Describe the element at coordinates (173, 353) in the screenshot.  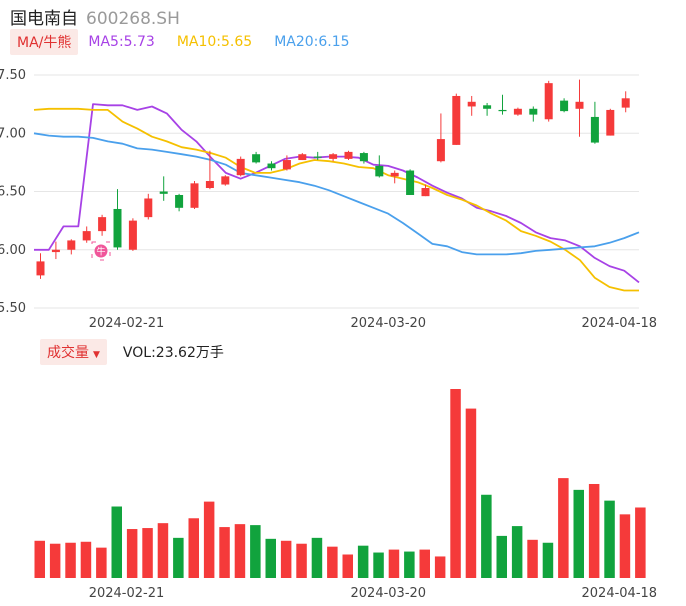
I see `volume-value-label: VOL:23.62万手` at that location.